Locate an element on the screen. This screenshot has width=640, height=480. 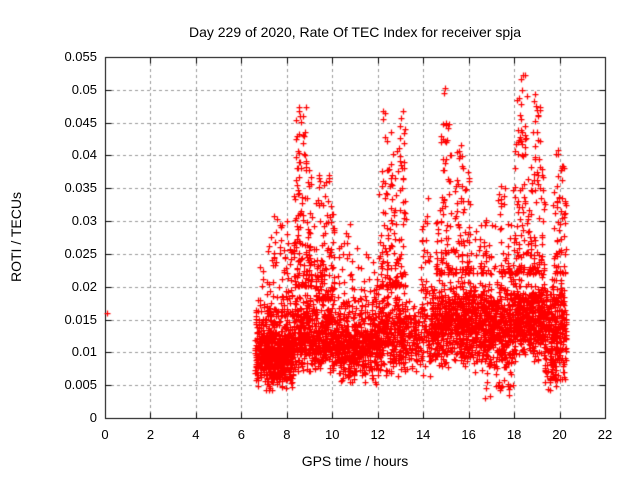
y-tick-label: 0.05 is located at coordinates (84, 89).